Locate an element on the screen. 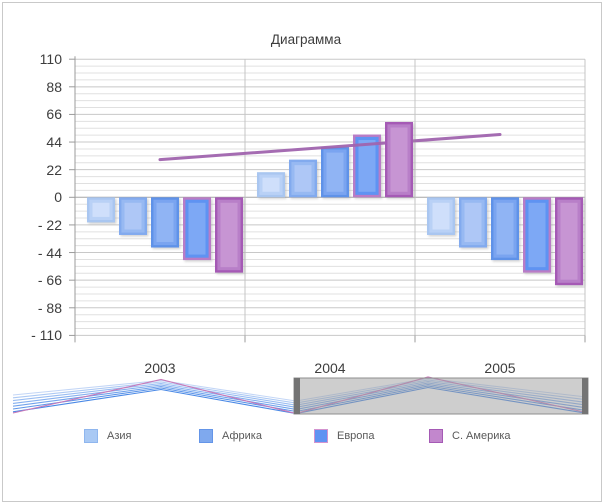 This screenshot has height=504, width=604. legend-label: Азия is located at coordinates (119, 436).